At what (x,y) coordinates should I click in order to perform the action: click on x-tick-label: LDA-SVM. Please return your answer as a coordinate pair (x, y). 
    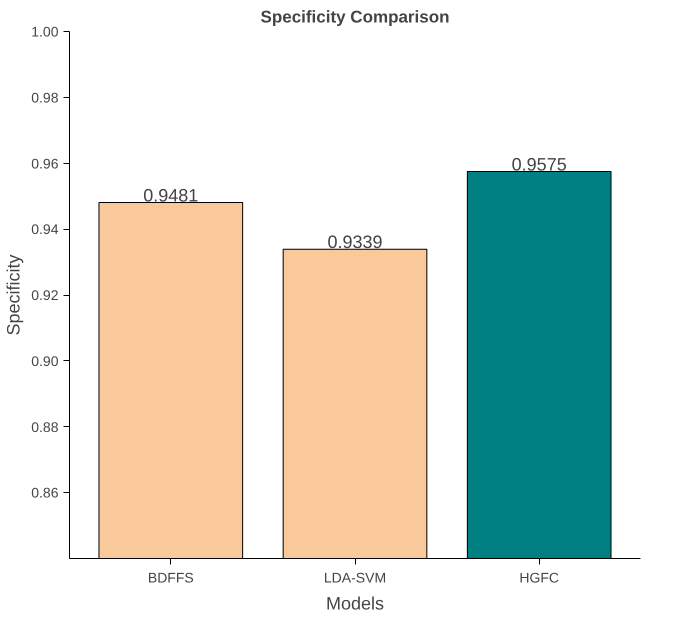
    Looking at the image, I should click on (355, 578).